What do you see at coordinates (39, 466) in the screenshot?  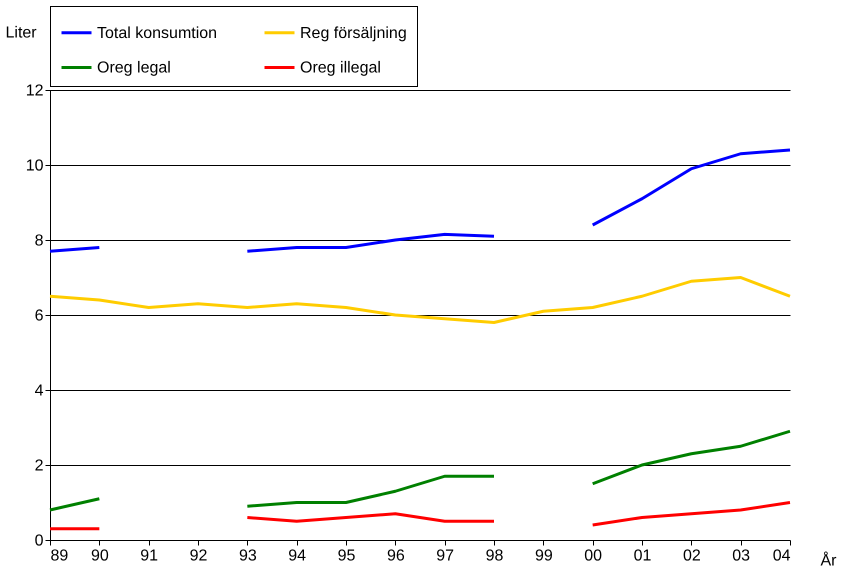 I see `y-tick-label: 2` at bounding box center [39, 466].